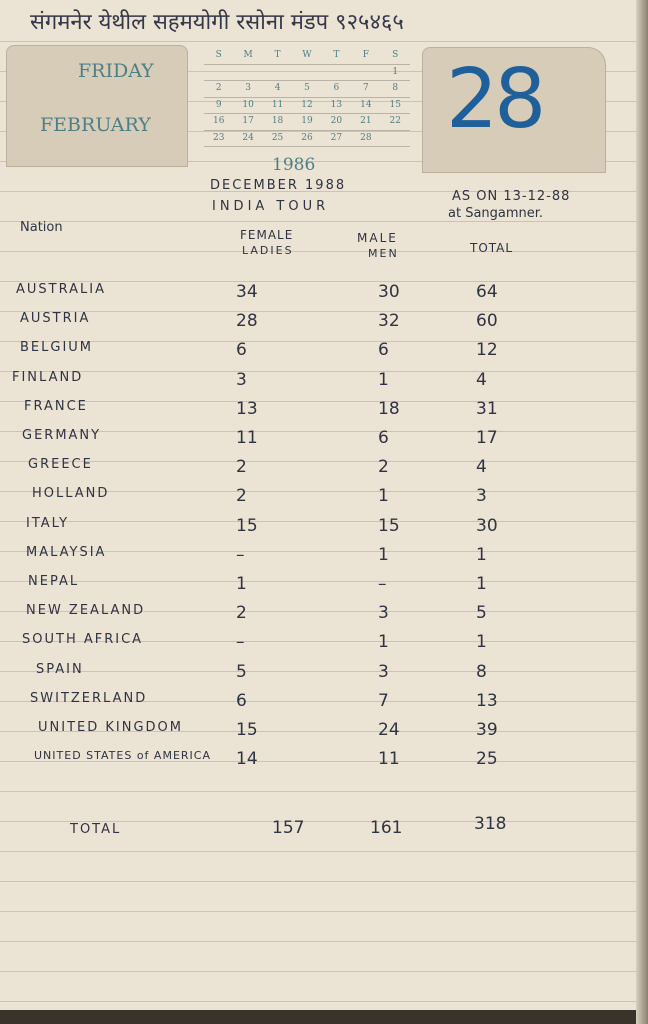 The width and height of the screenshot is (648, 1024). I want to click on table-row: MALAYSIA – 1 1, so click(318, 558).